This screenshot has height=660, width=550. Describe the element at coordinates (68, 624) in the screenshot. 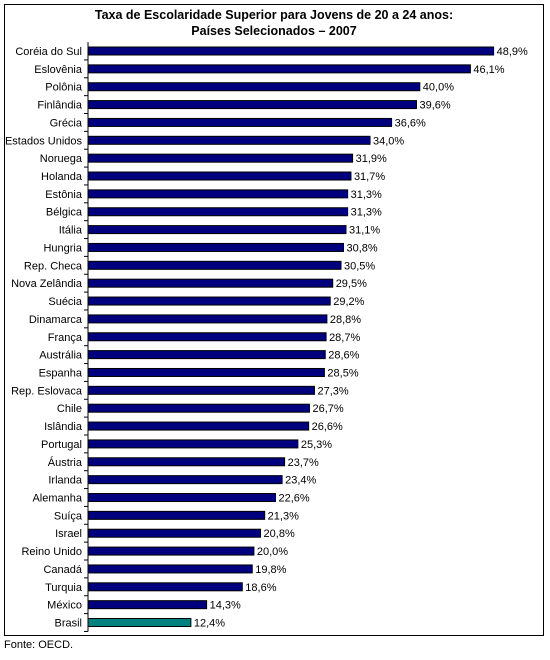

I see `category-label-brasil: Brasil` at that location.